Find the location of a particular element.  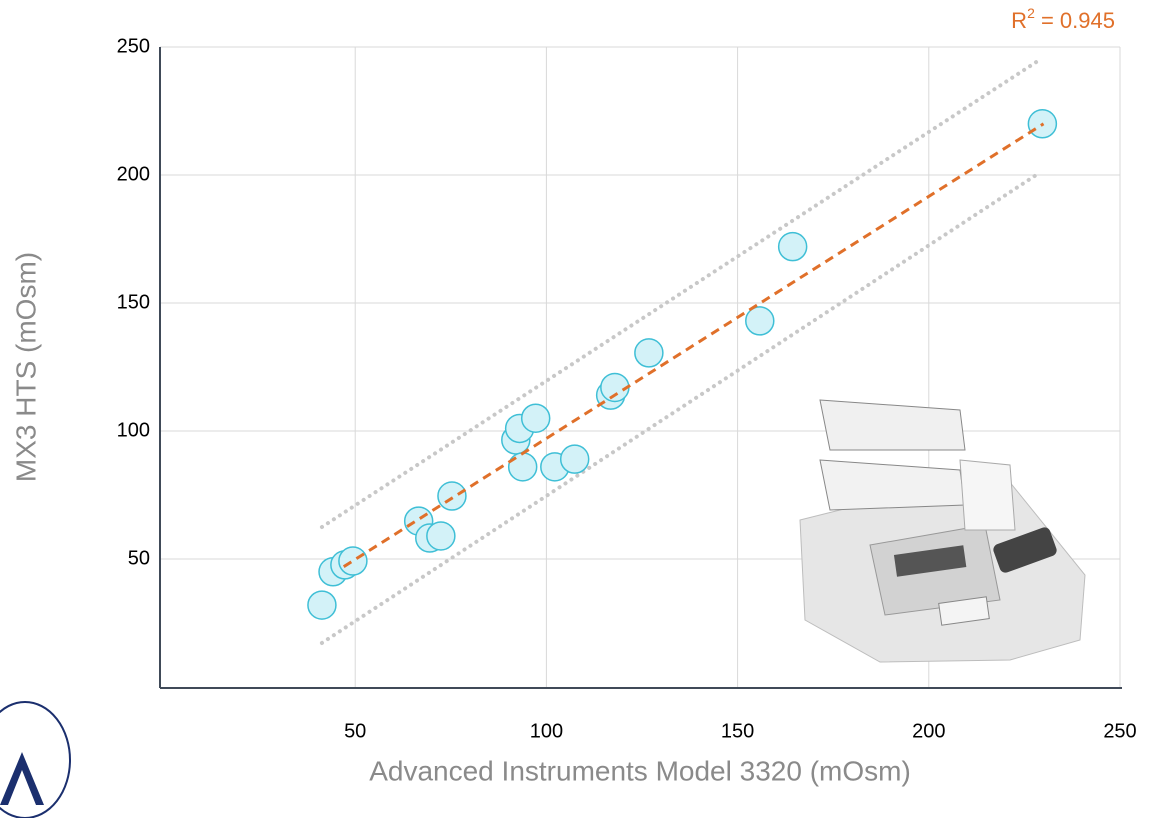

y-axis-label: MX3 HTS (mOsm) is located at coordinates (25, 367).